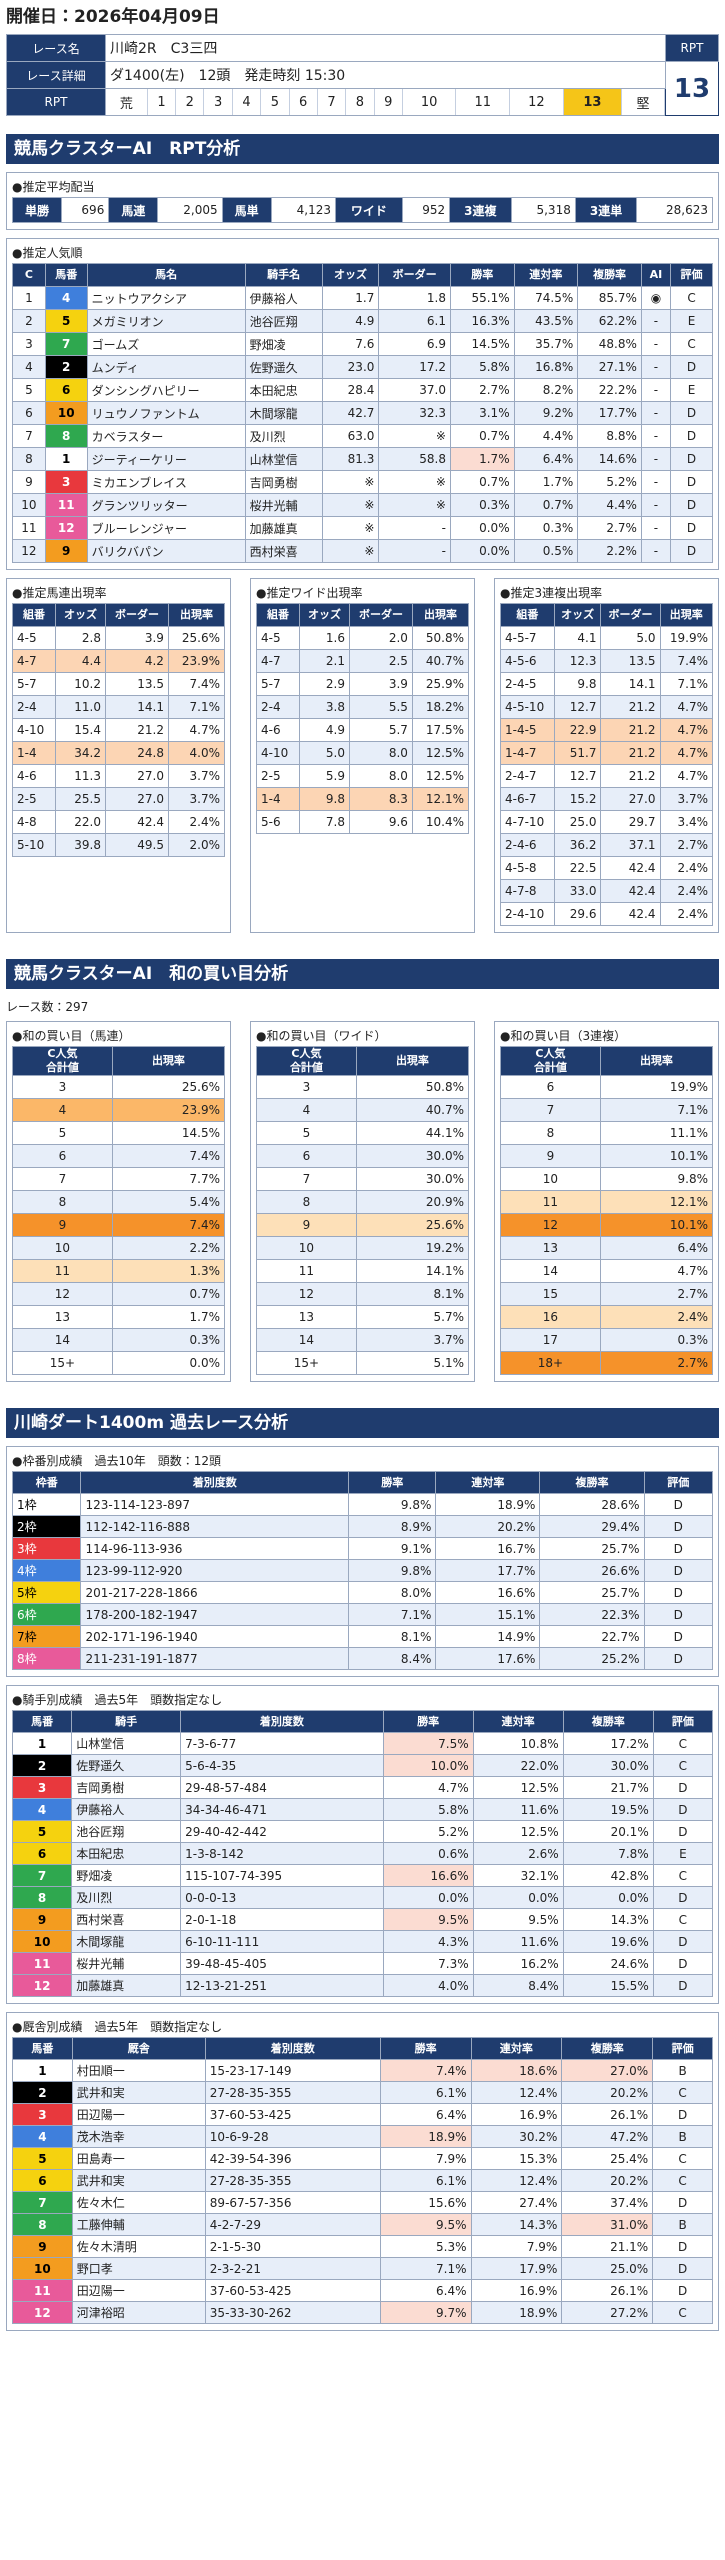 Image resolution: width=725 pixels, height=2560 pixels. What do you see at coordinates (56, 48) in the screenshot?
I see `label: レース名` at bounding box center [56, 48].